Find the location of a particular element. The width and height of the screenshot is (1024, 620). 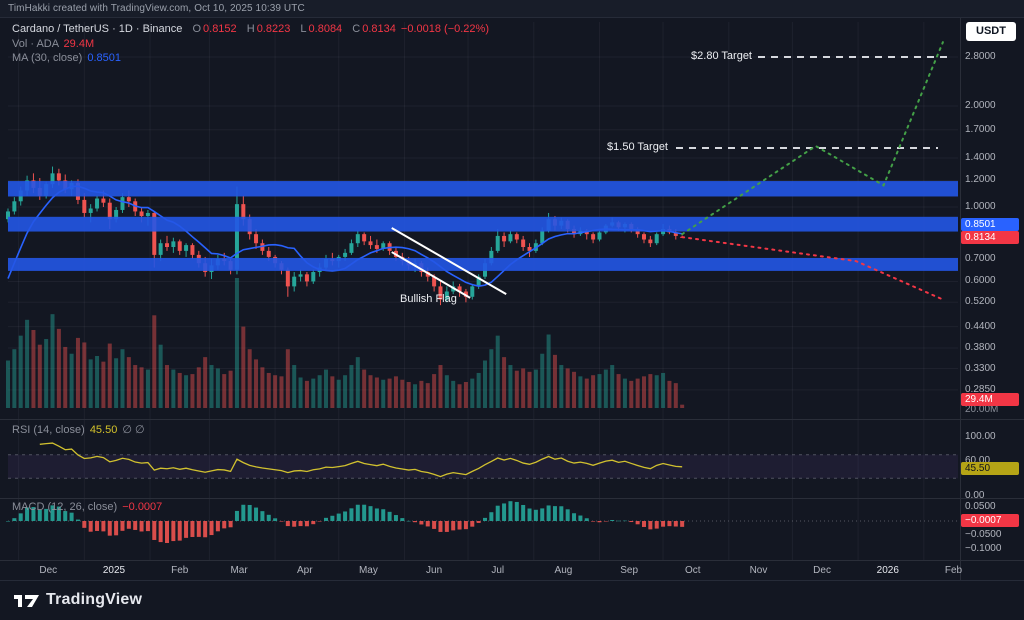

time-axis-label: Aug is located at coordinates (563, 570).